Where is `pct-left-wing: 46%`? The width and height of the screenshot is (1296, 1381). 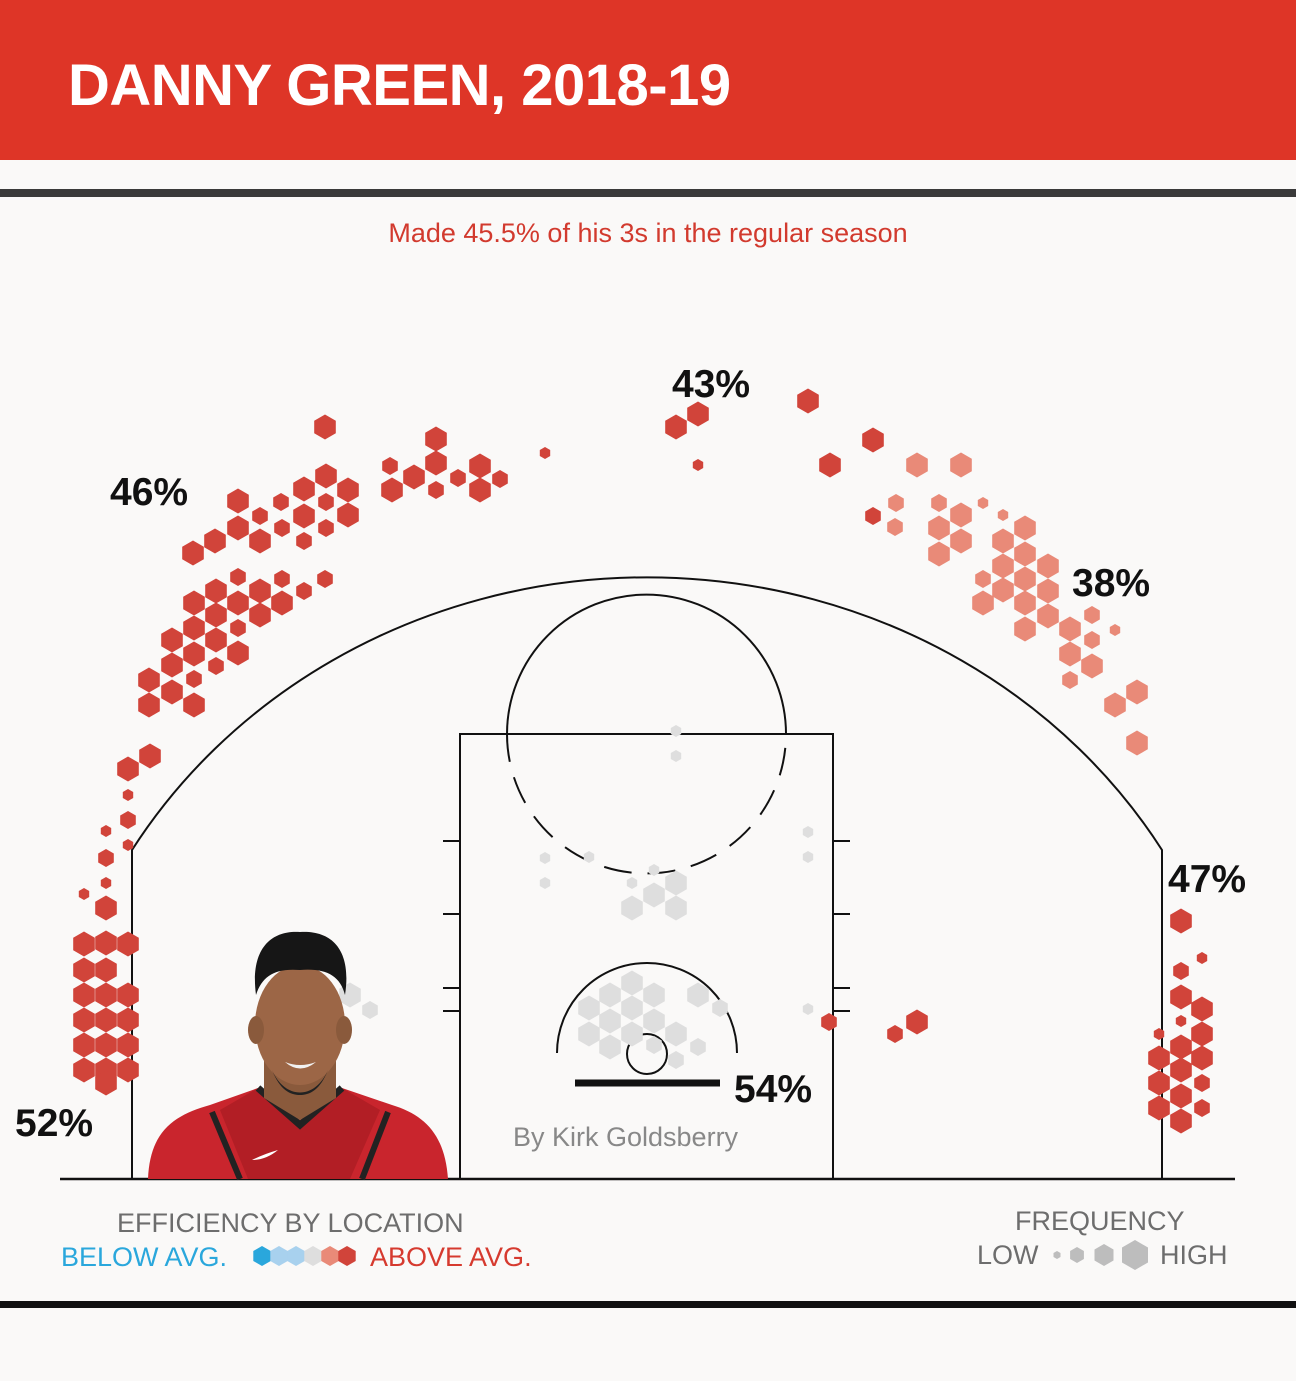 pct-left-wing: 46% is located at coordinates (149, 492).